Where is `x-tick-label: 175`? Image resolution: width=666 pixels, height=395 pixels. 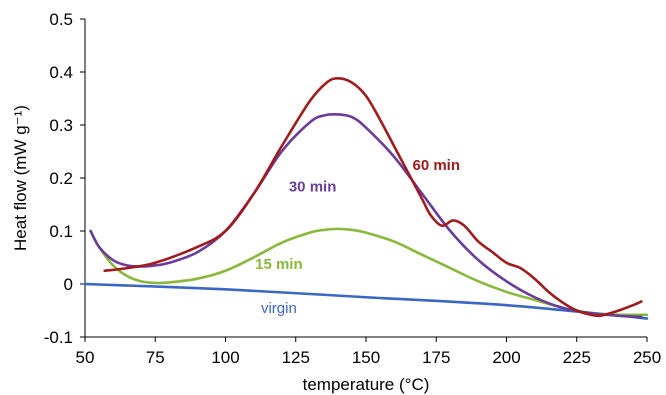
x-tick-label: 175 is located at coordinates (436, 357).